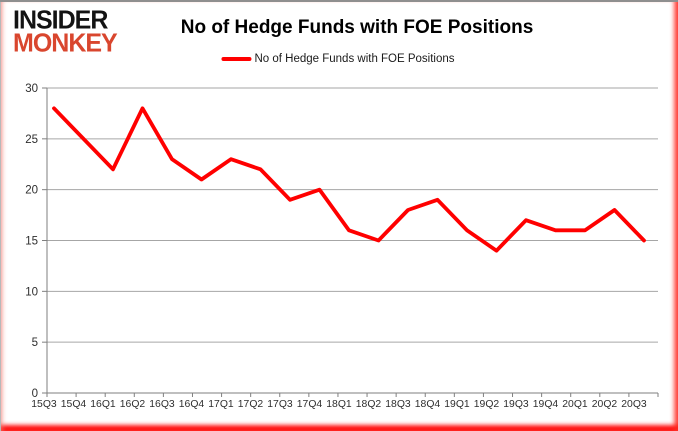 This screenshot has height=431, width=678. What do you see at coordinates (60, 20) in the screenshot?
I see `logo-text-insider: INSIDER` at bounding box center [60, 20].